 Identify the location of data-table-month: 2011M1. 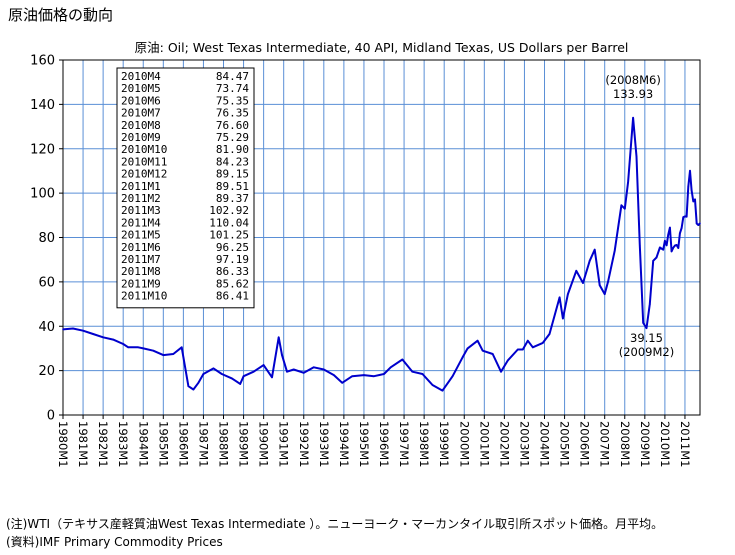
(141, 186).